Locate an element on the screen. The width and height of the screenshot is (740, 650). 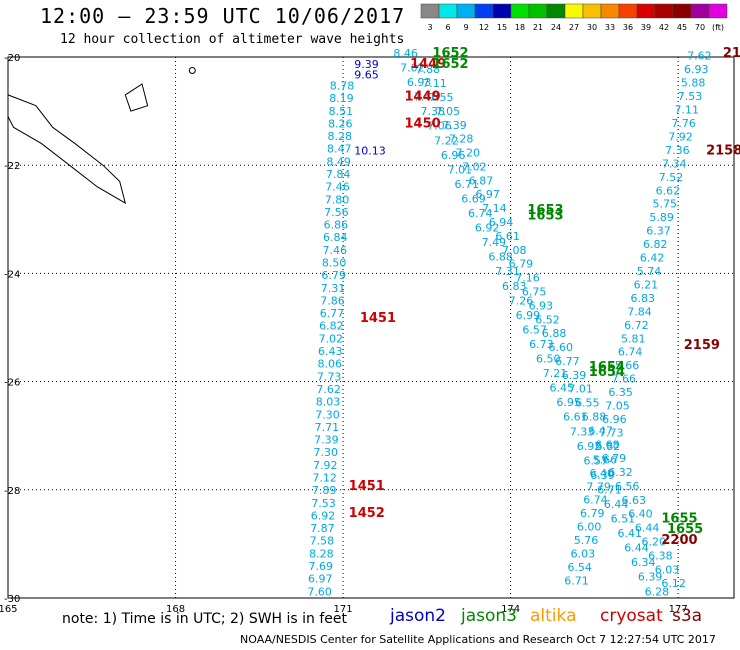
swh-value-diag-b: 6.77 is located at coordinates (567, 361).